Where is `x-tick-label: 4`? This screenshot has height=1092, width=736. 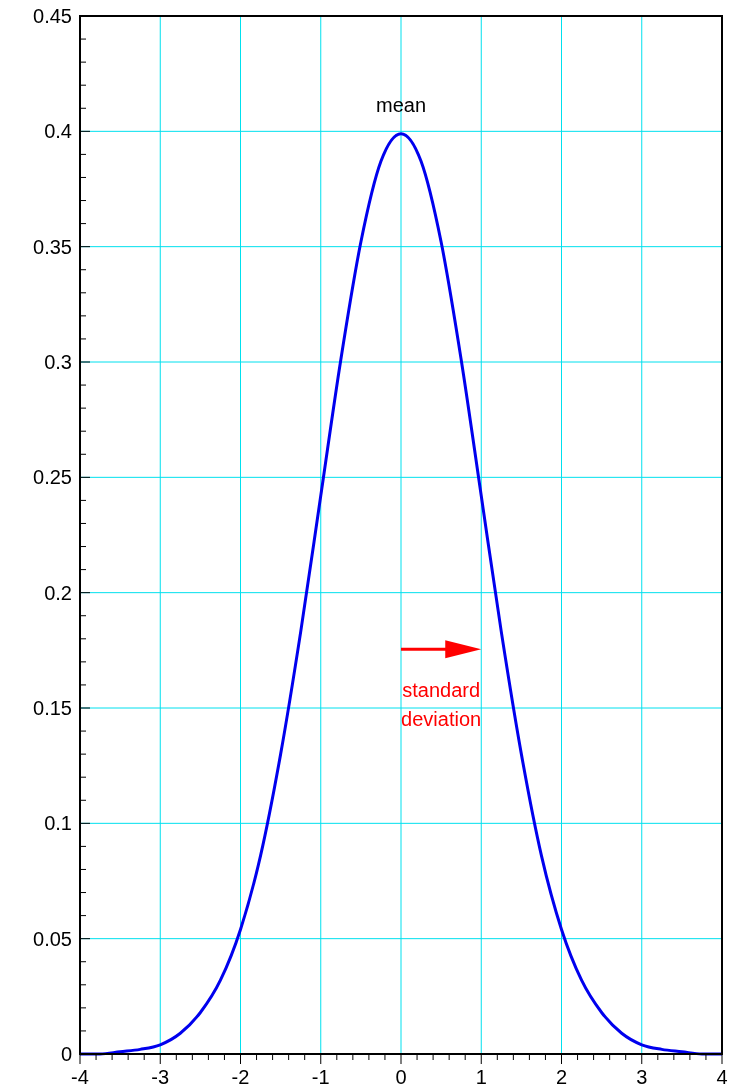
x-tick-label: 4 is located at coordinates (722, 1077).